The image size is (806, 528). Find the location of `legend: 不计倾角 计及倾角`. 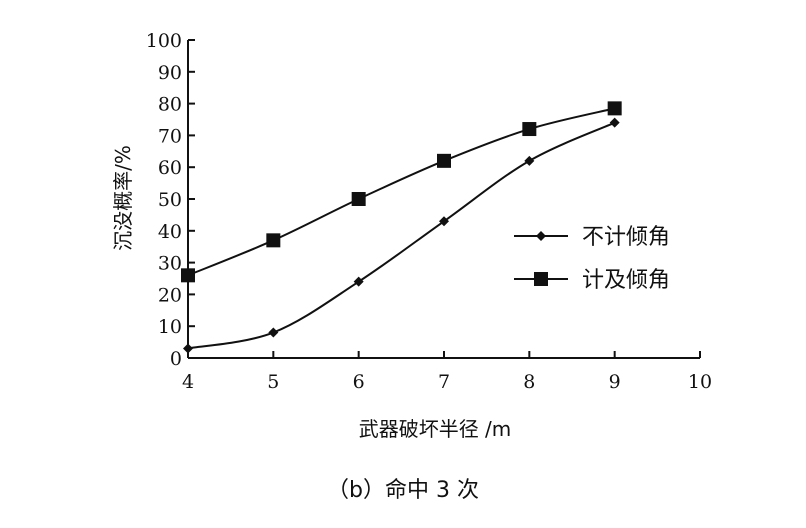

legend: 不计倾角 计及倾角 is located at coordinates (592, 259).